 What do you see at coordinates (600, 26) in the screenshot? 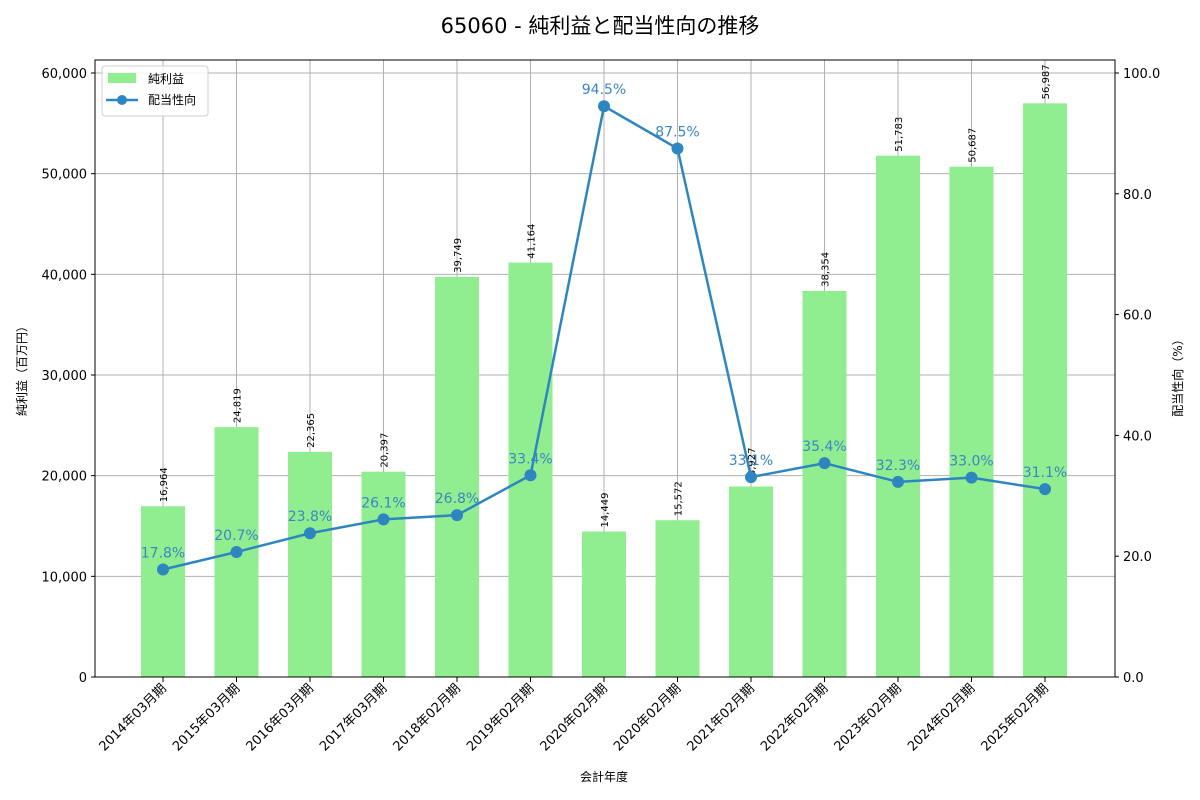
I see `chart-title: 65060 - 純利益と配当性向の推移` at bounding box center [600, 26].